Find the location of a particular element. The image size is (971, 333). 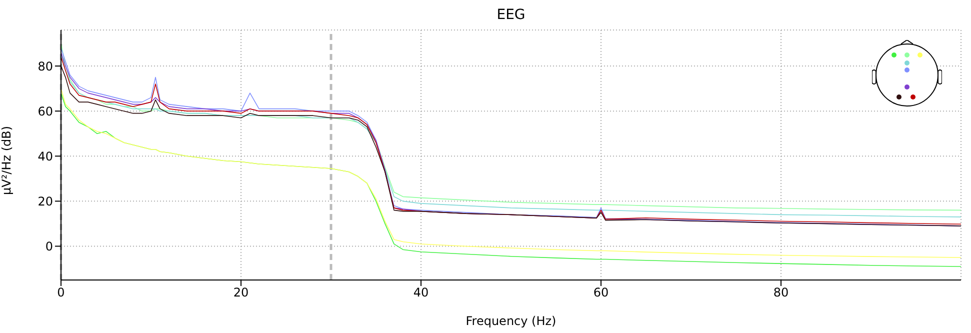

x-tick-label: 60 is located at coordinates (601, 293).